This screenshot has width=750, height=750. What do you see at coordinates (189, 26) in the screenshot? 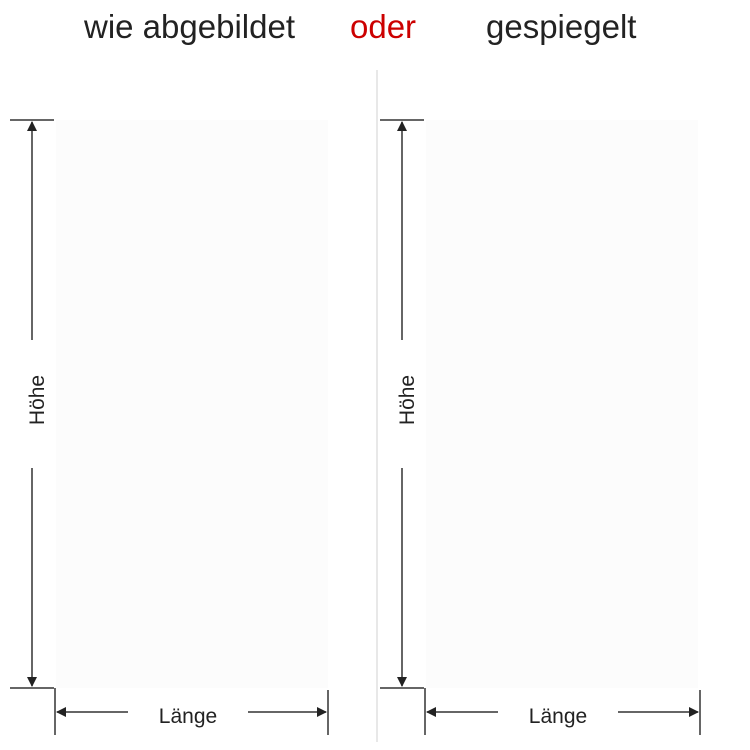
I see `header-as-shown: wie abgebildet` at bounding box center [189, 26].